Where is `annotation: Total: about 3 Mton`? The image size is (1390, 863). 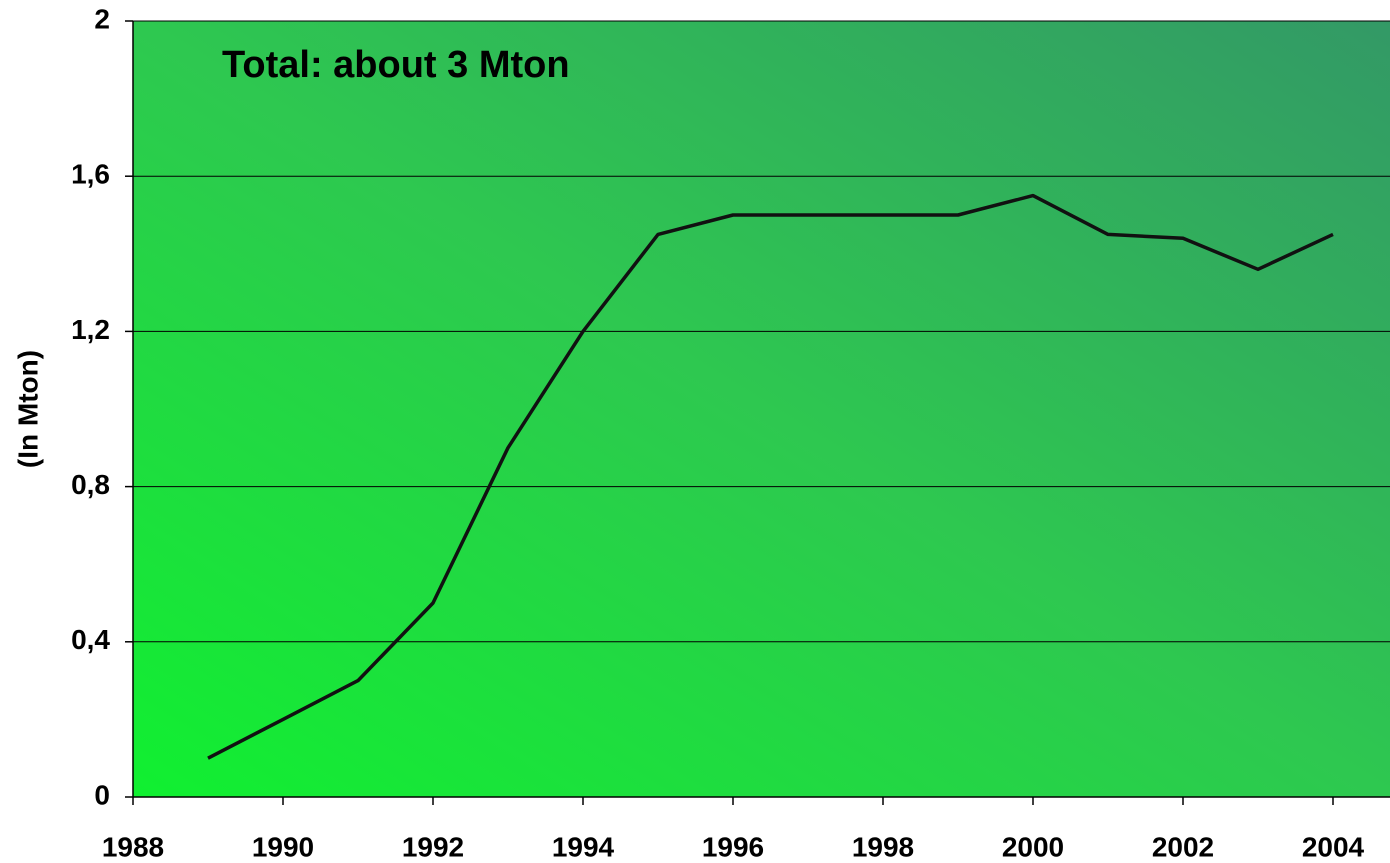 annotation: Total: about 3 Mton is located at coordinates (396, 65).